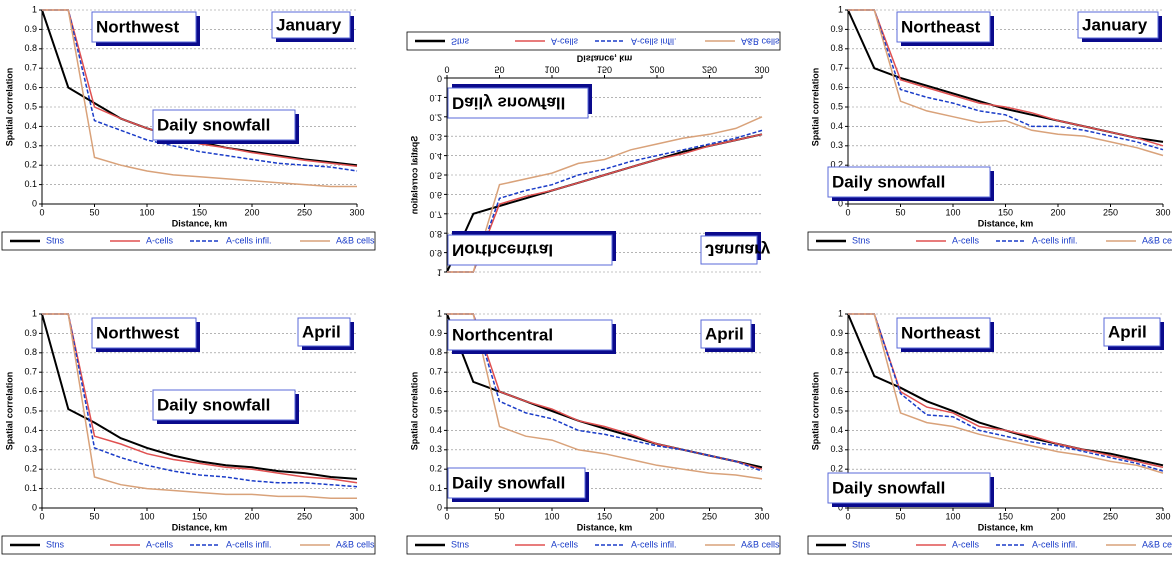  I want to click on y-tick-label: 0.5, so click(30, 410).